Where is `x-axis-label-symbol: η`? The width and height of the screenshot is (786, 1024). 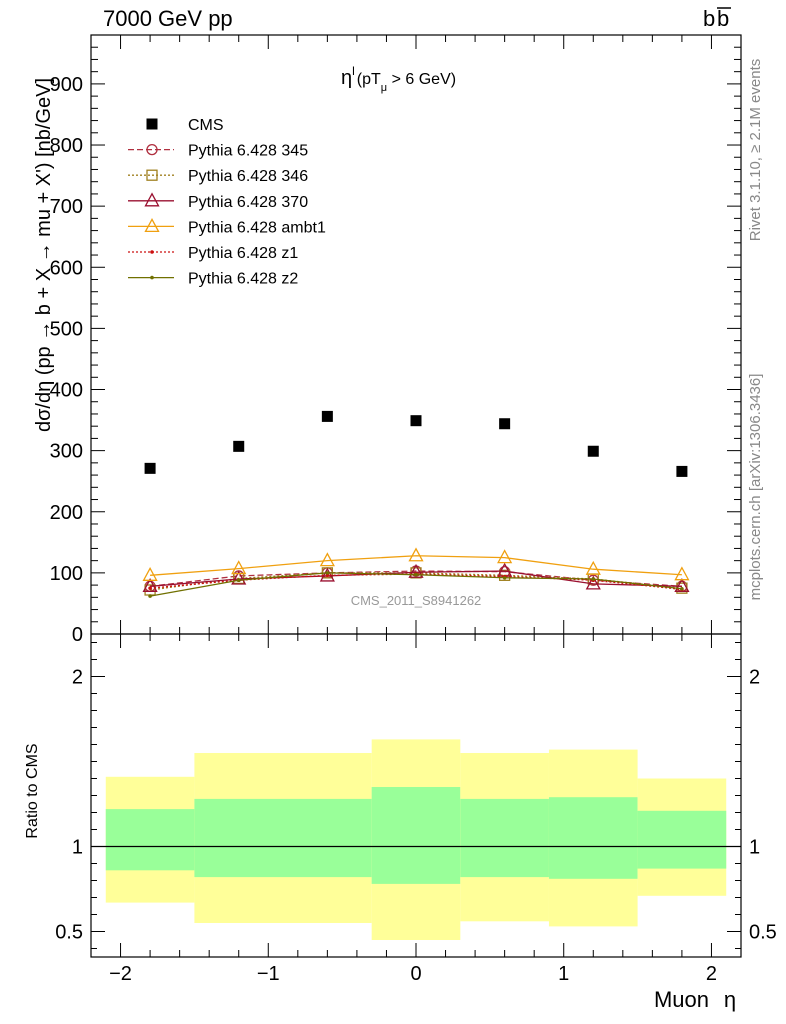 x-axis-label-symbol: η is located at coordinates (730, 999).